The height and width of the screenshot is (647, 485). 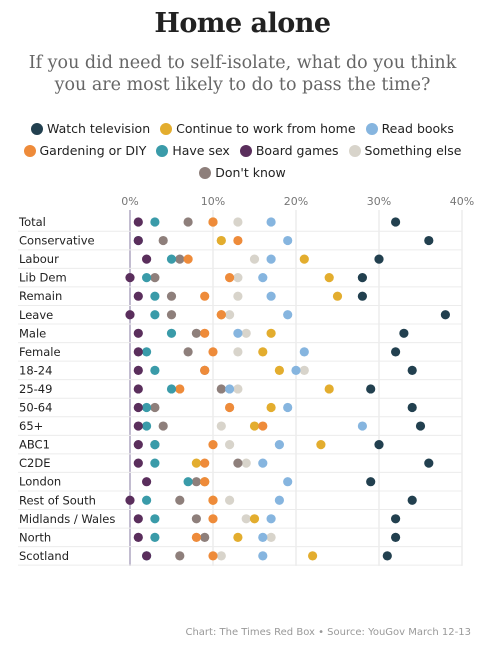 What do you see at coordinates (138, 537) in the screenshot?
I see `dot-board-games-north` at bounding box center [138, 537].